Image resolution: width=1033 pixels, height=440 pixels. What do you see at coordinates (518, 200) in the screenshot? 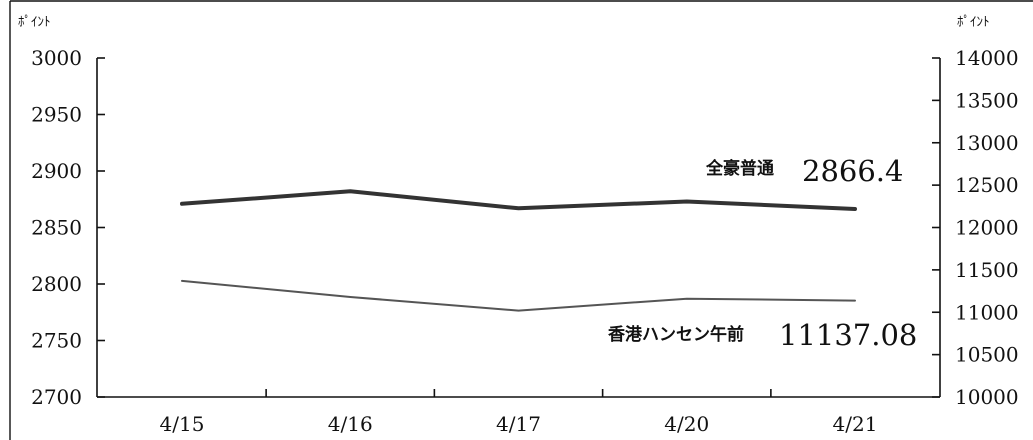
I see `series-line-zengo-futsu` at bounding box center [518, 200].